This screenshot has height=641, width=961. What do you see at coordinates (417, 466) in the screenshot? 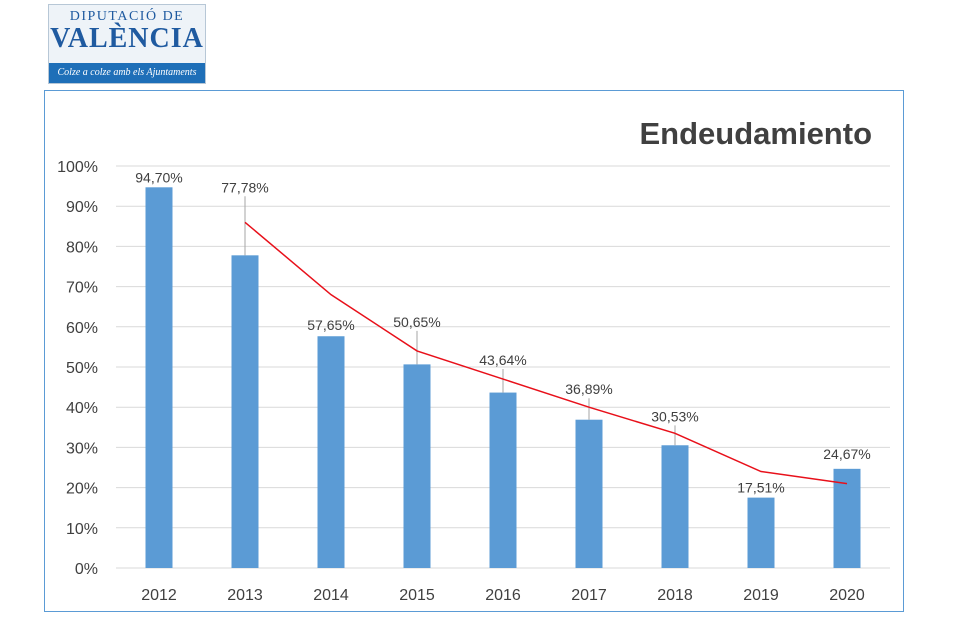
I see `bar-2015` at bounding box center [417, 466].